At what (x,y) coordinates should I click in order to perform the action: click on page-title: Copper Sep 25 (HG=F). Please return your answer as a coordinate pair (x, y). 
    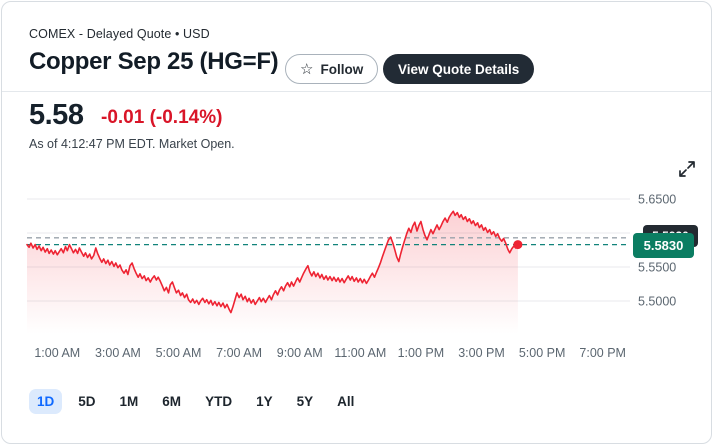
    Looking at the image, I should click on (154, 61).